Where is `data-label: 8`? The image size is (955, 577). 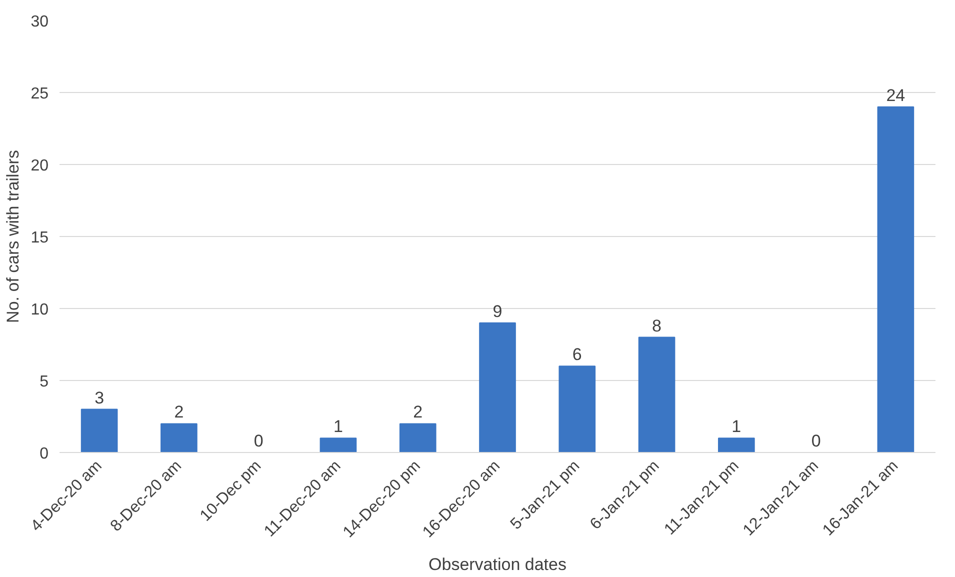
data-label: 8 is located at coordinates (657, 326).